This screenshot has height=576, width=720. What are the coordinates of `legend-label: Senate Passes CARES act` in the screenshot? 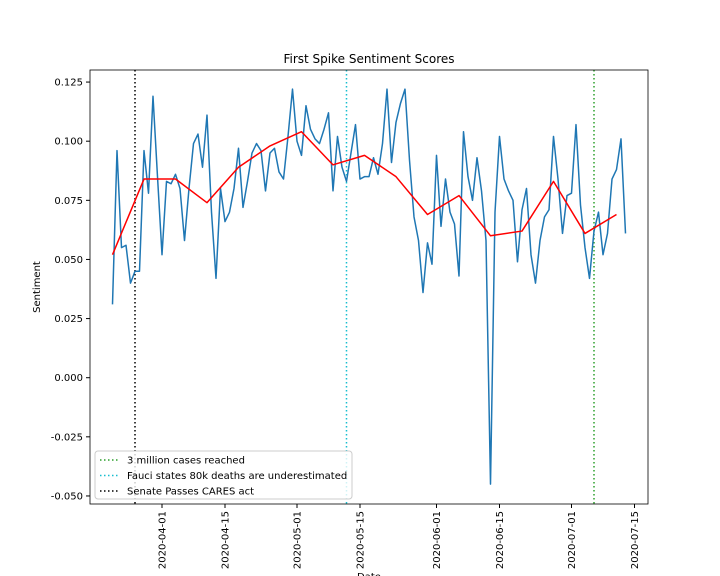 It's located at (190, 492).